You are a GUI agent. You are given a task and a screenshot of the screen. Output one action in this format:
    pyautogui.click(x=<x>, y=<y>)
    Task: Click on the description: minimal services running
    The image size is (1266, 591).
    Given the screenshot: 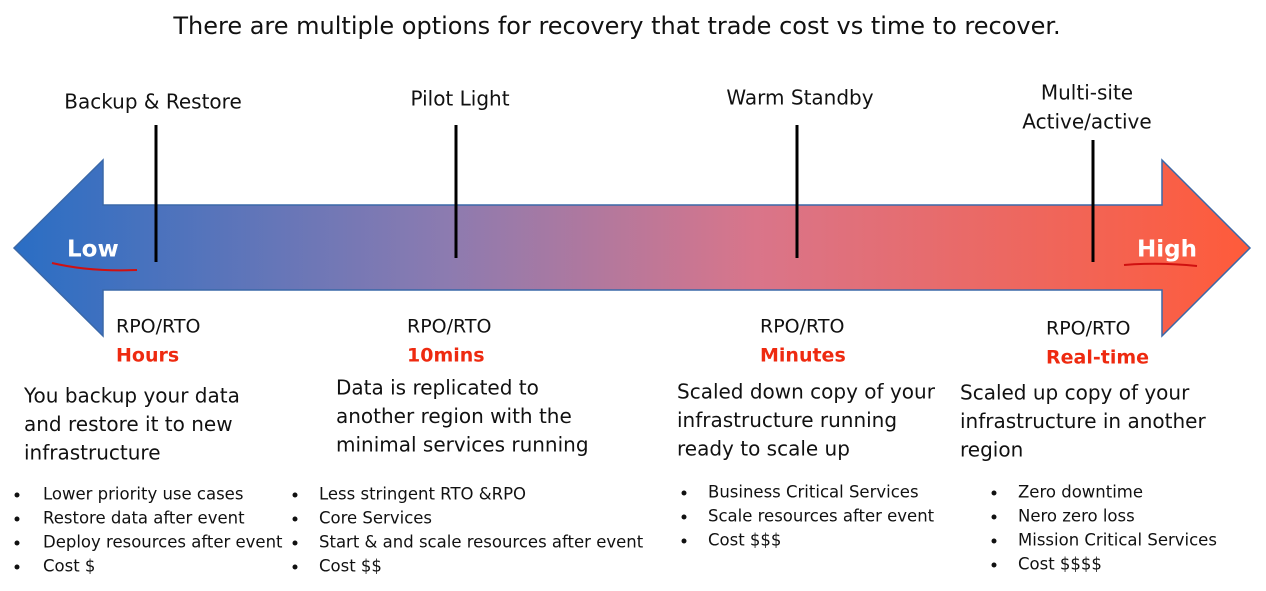 What is the action you would take?
    pyautogui.click(x=462, y=445)
    